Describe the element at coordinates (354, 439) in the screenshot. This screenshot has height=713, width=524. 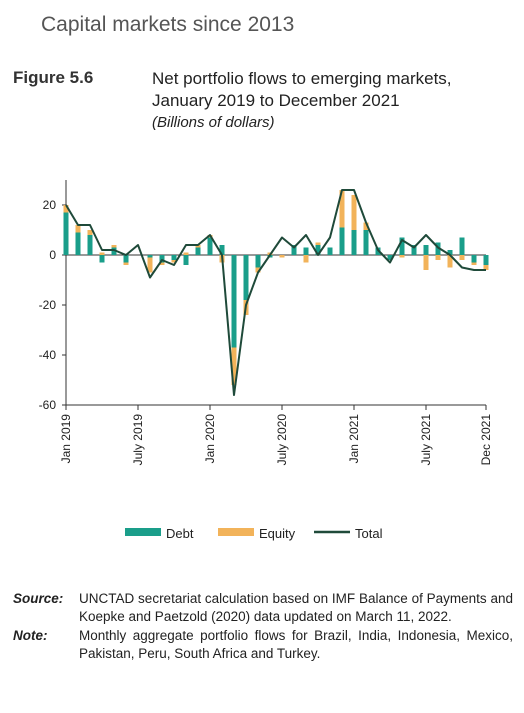
I see `x-tick-label: Jan 2021` at that location.